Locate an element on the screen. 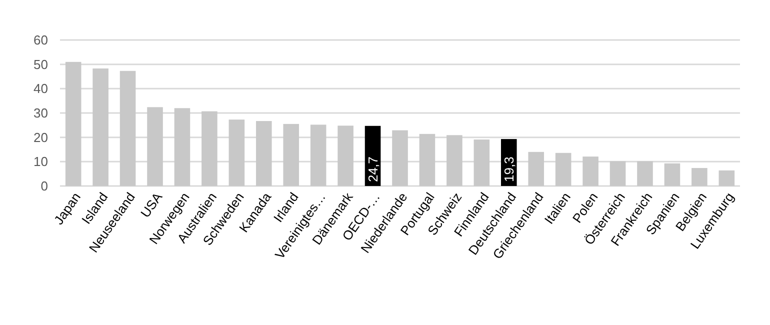 The image size is (770, 325). y-tick-label: 60 is located at coordinates (41, 40).